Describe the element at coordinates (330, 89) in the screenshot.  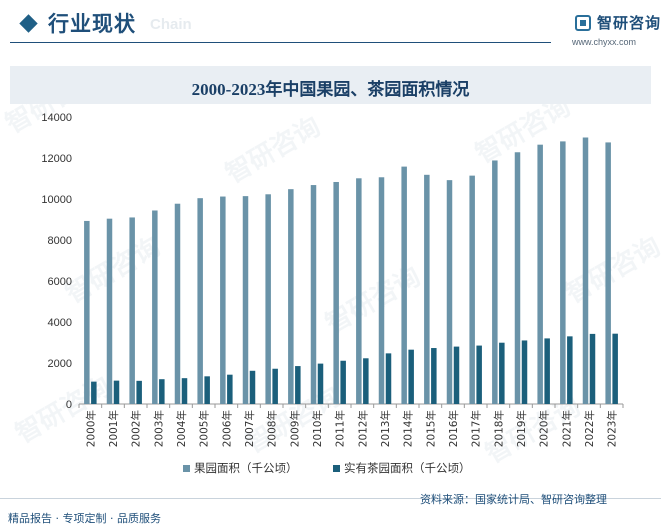
I see `chart-title: 2000-2023年中国果园、茶园面积情况` at that location.